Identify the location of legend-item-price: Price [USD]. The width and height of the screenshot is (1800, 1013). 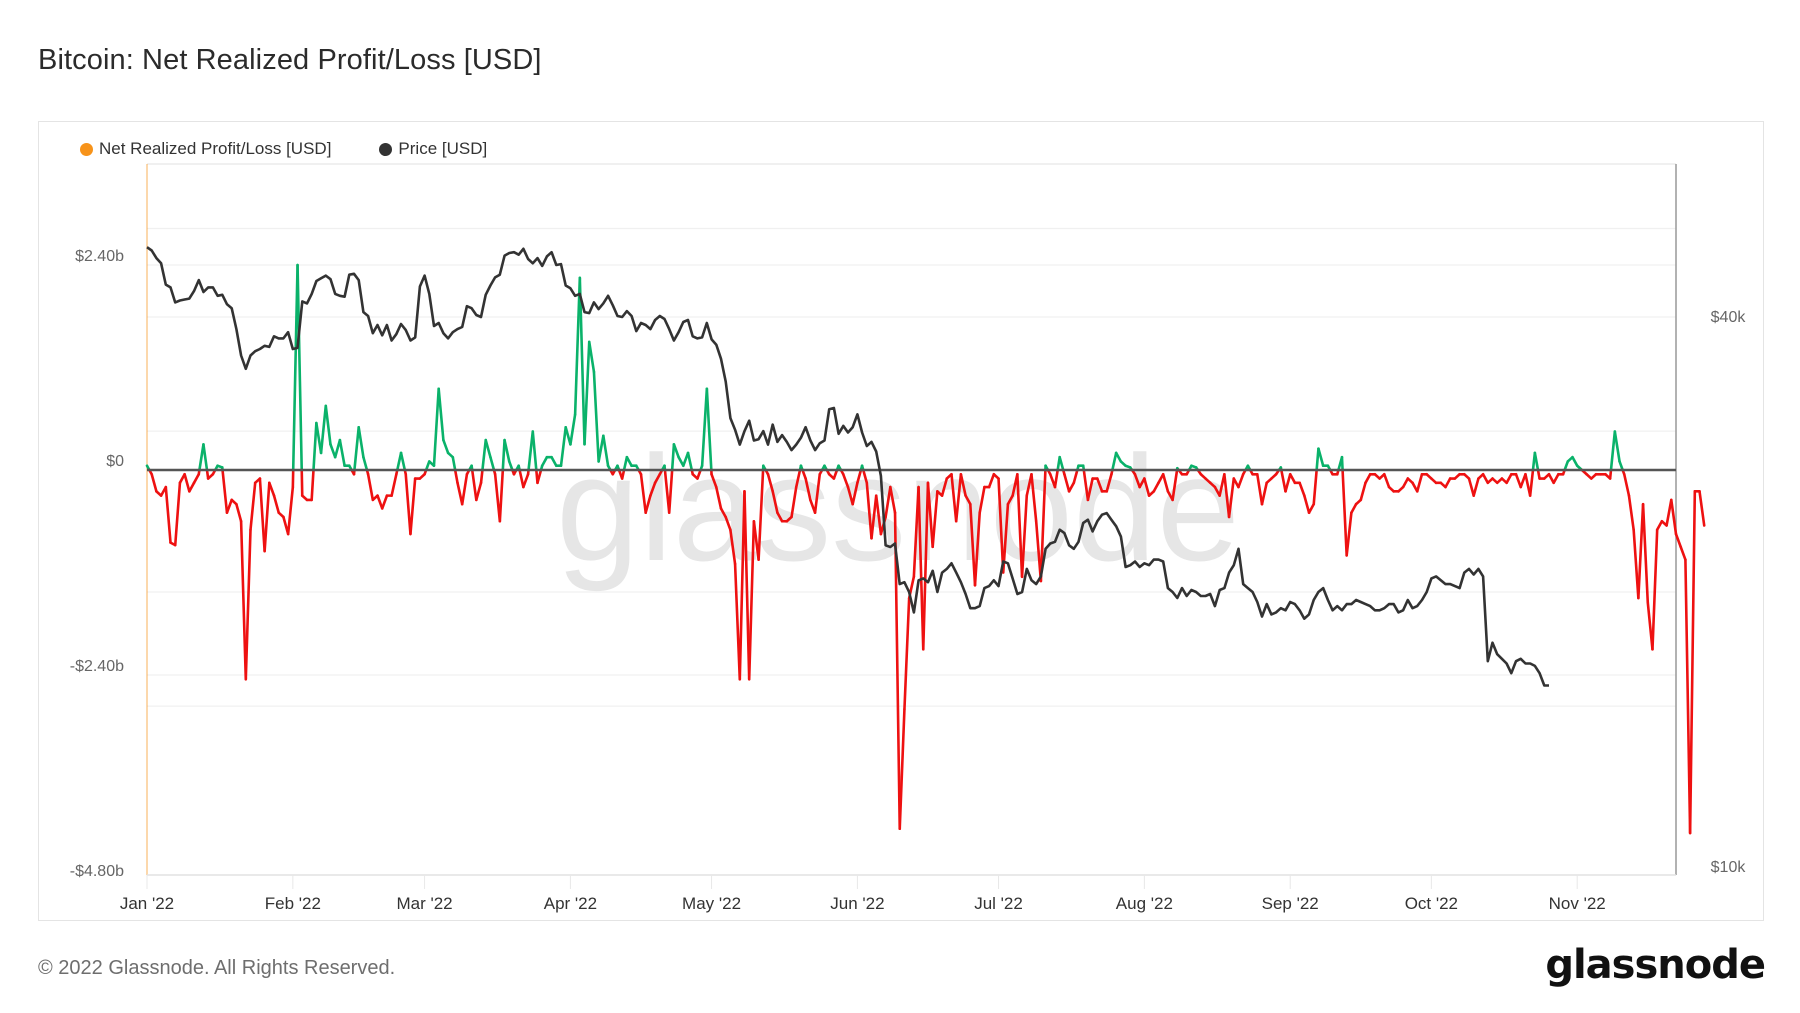
(433, 149).